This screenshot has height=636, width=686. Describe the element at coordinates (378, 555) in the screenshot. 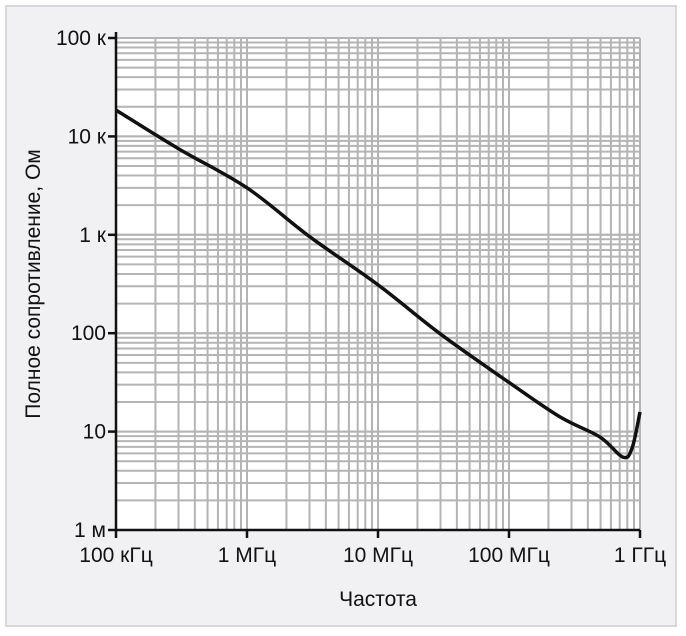

I see `x-tick-label: 10 МГц` at that location.